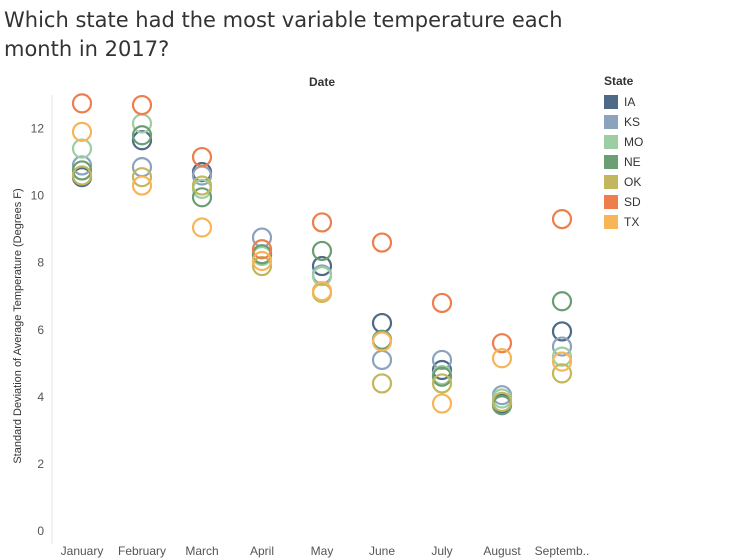 This screenshot has height=560, width=742. Describe the element at coordinates (40, 263) in the screenshot. I see `y-tick-label: 8` at that location.